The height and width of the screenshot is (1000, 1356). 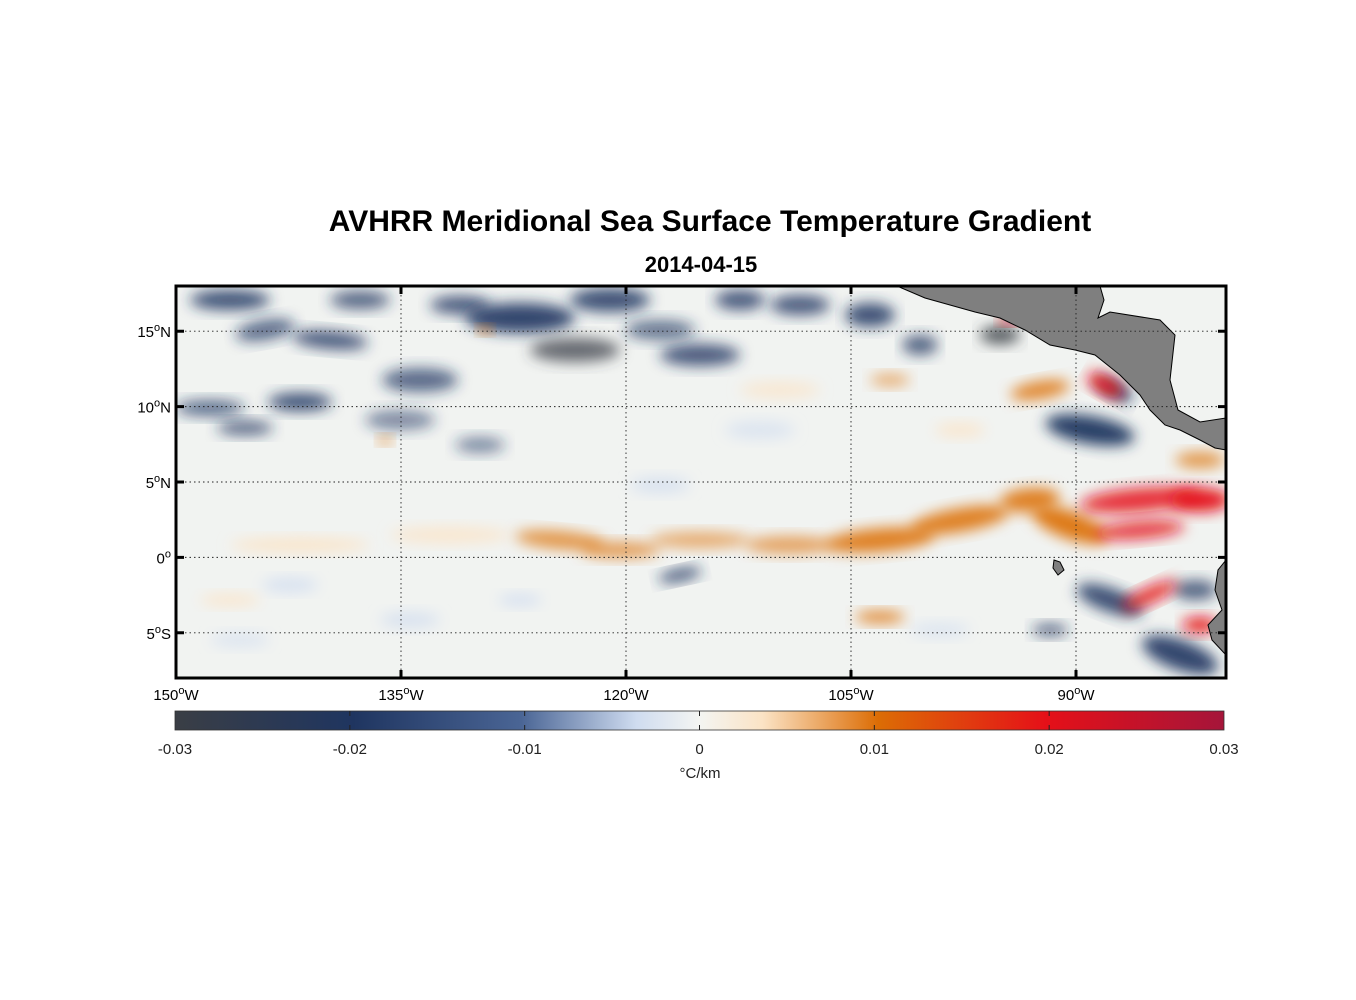 I want to click on chart-subtitle: 2014-04-15, so click(x=701, y=264).